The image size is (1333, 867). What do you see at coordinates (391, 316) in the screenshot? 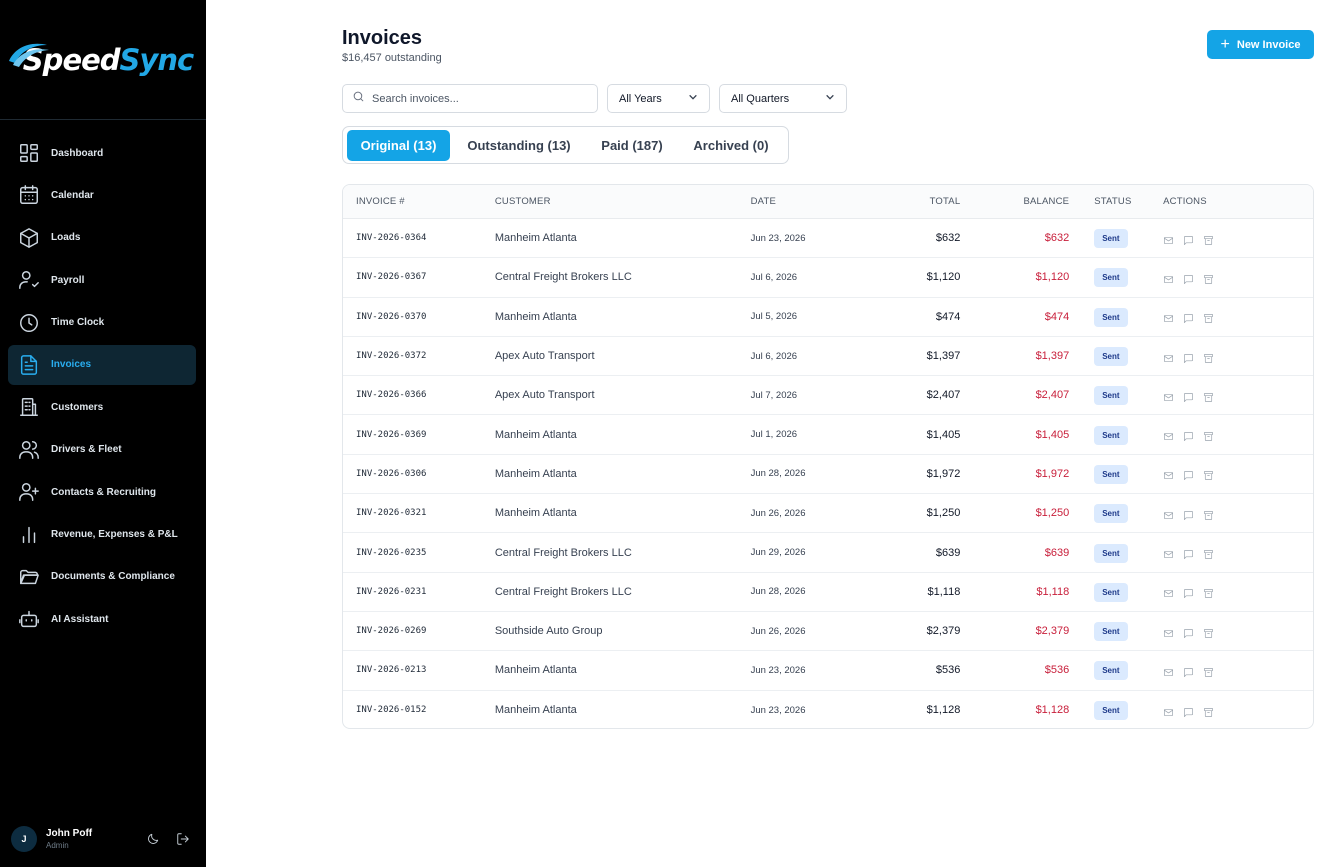
I see `invoice-number: INV-2026-0370` at bounding box center [391, 316].